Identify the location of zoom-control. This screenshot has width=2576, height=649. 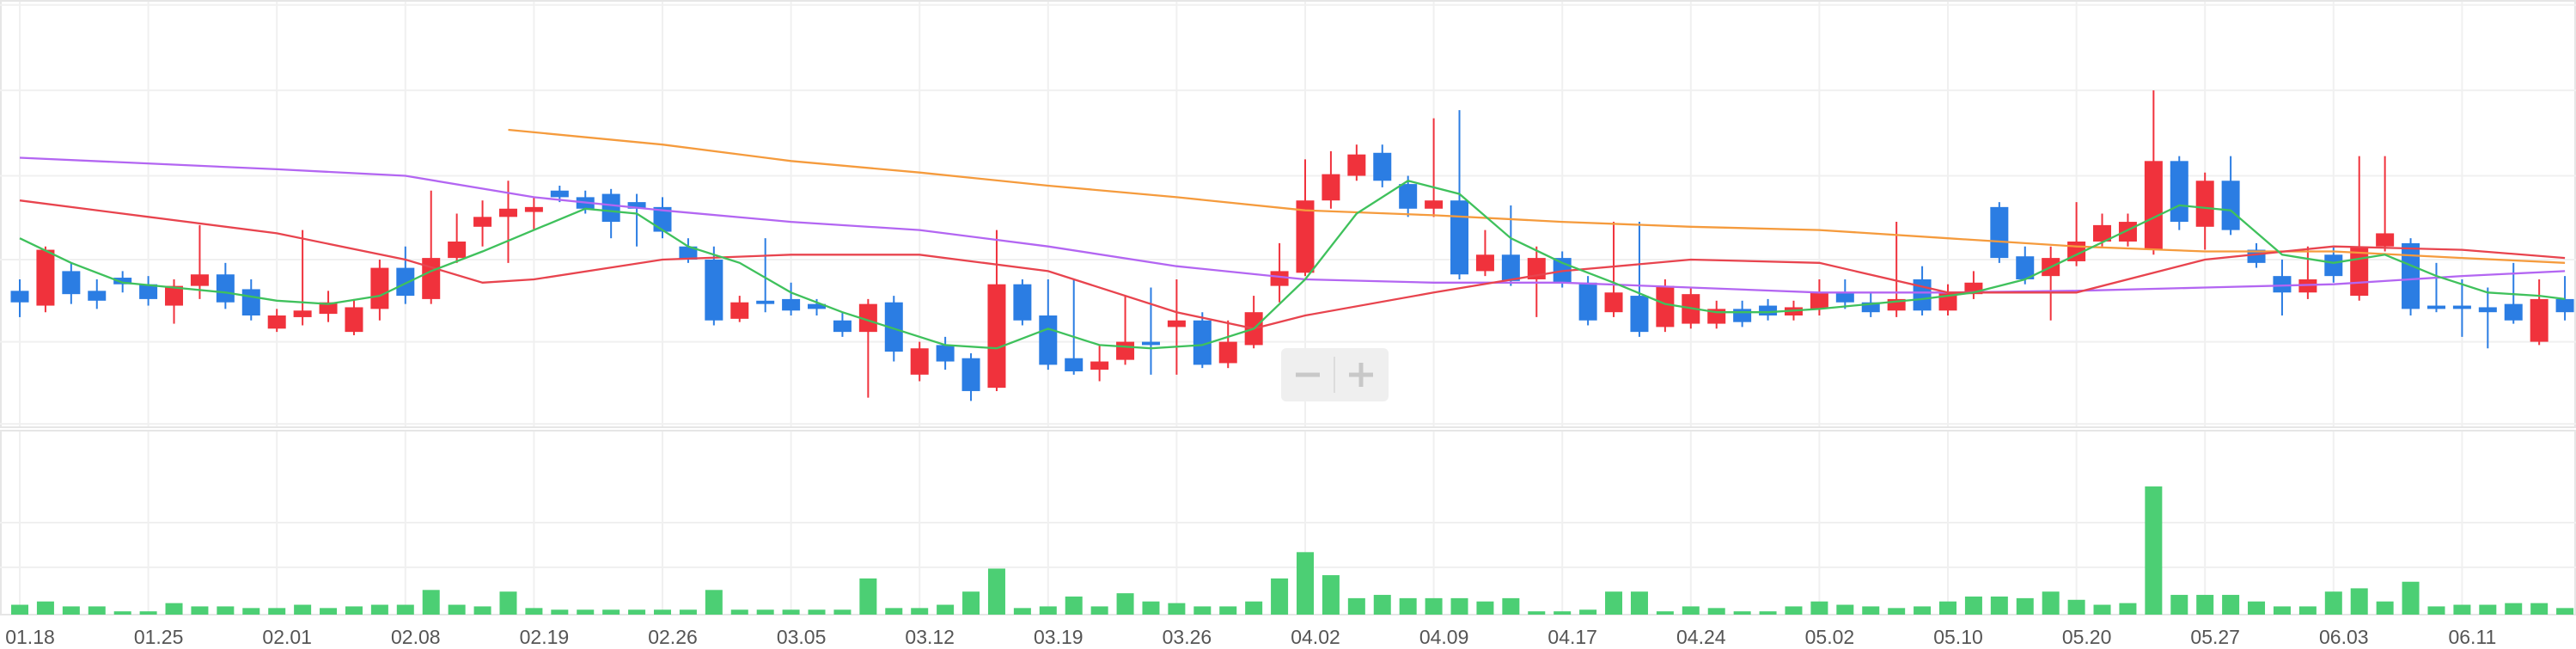
(1335, 374).